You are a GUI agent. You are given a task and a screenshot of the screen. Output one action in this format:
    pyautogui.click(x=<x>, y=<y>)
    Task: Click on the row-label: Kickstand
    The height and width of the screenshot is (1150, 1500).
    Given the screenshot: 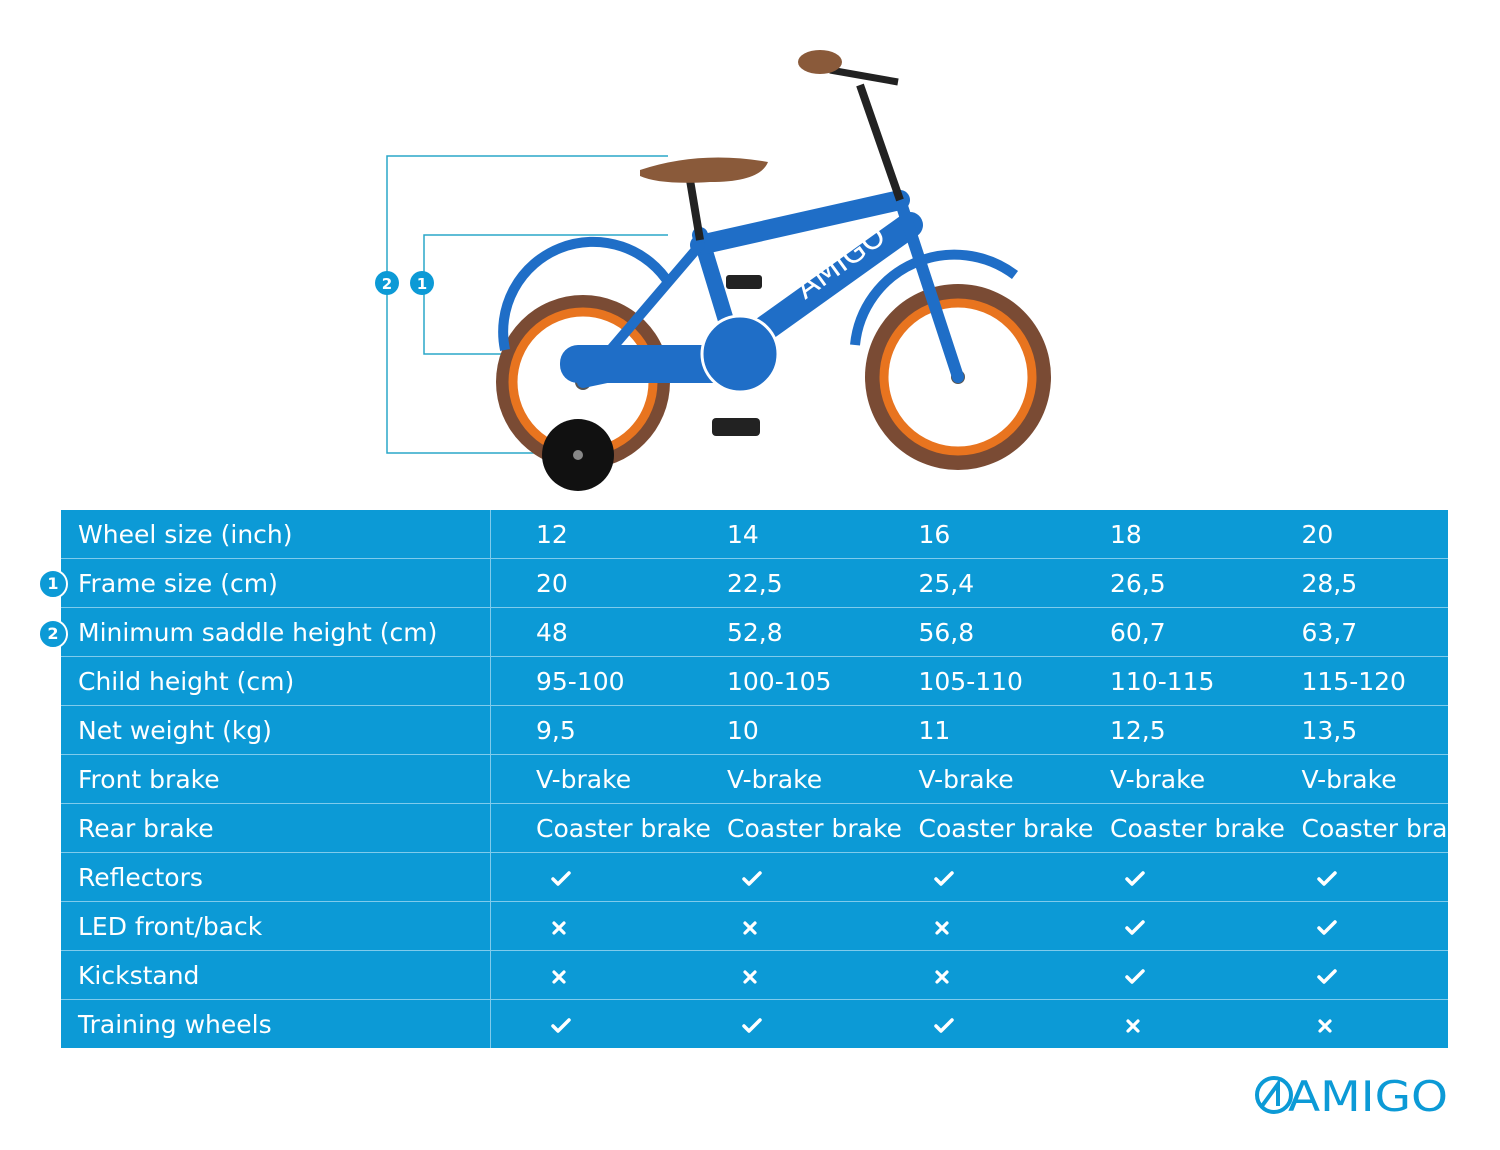 What is the action you would take?
    pyautogui.click(x=276, y=975)
    